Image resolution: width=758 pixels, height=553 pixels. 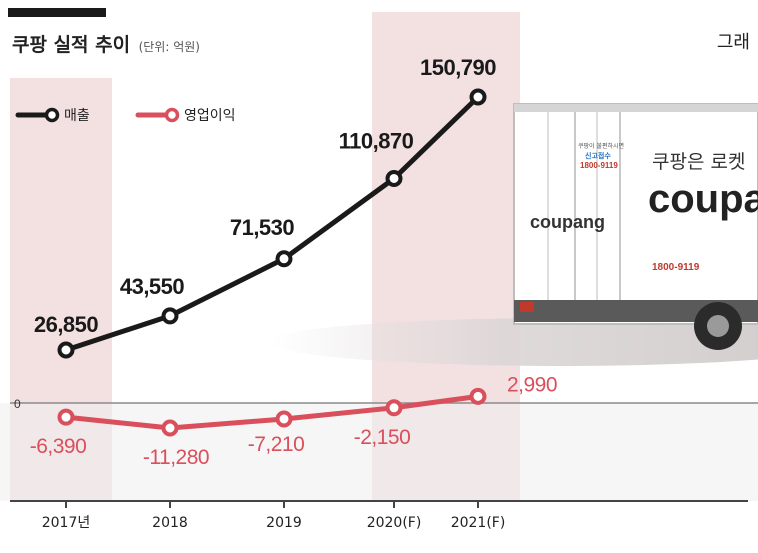 I want to click on truck-brand-big: coupang, so click(x=703, y=199).